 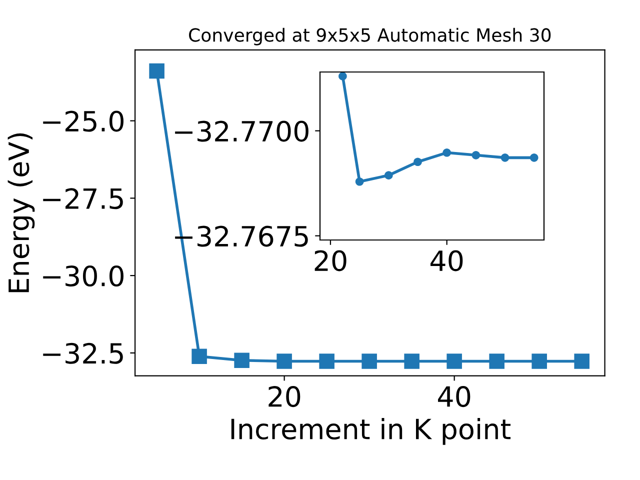 What do you see at coordinates (241, 131) in the screenshot?
I see `y-tick-label: −32.7700` at bounding box center [241, 131].